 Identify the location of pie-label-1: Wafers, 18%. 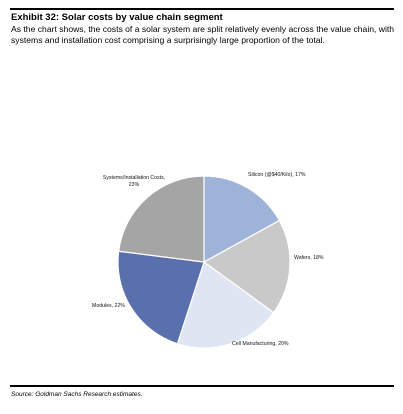
(309, 258).